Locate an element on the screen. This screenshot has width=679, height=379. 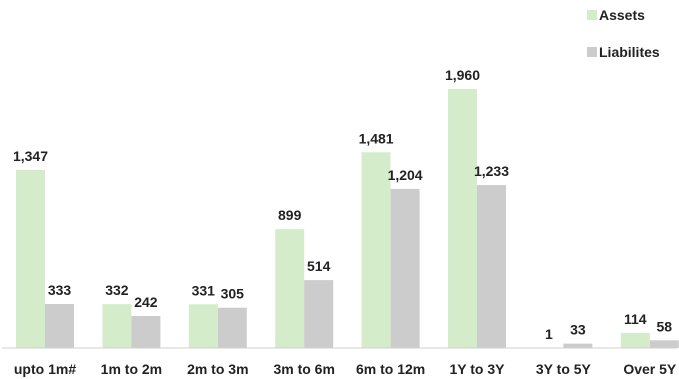
data-label-assets-6: 1 is located at coordinates (549, 334).